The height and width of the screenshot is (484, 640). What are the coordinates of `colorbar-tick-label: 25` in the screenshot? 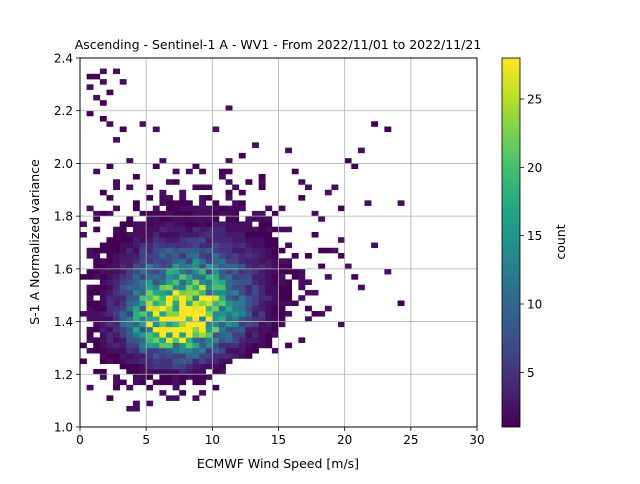 It's located at (534, 100).